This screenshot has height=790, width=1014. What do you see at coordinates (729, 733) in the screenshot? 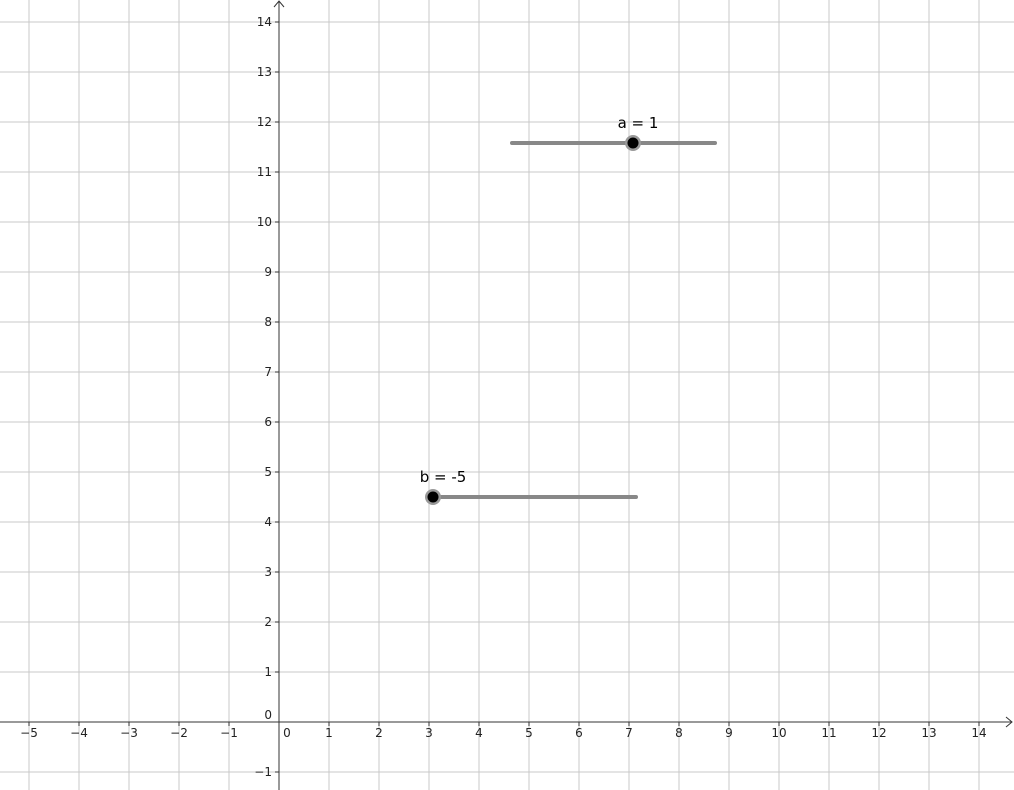
I see `x-tick-label: 9` at bounding box center [729, 733].